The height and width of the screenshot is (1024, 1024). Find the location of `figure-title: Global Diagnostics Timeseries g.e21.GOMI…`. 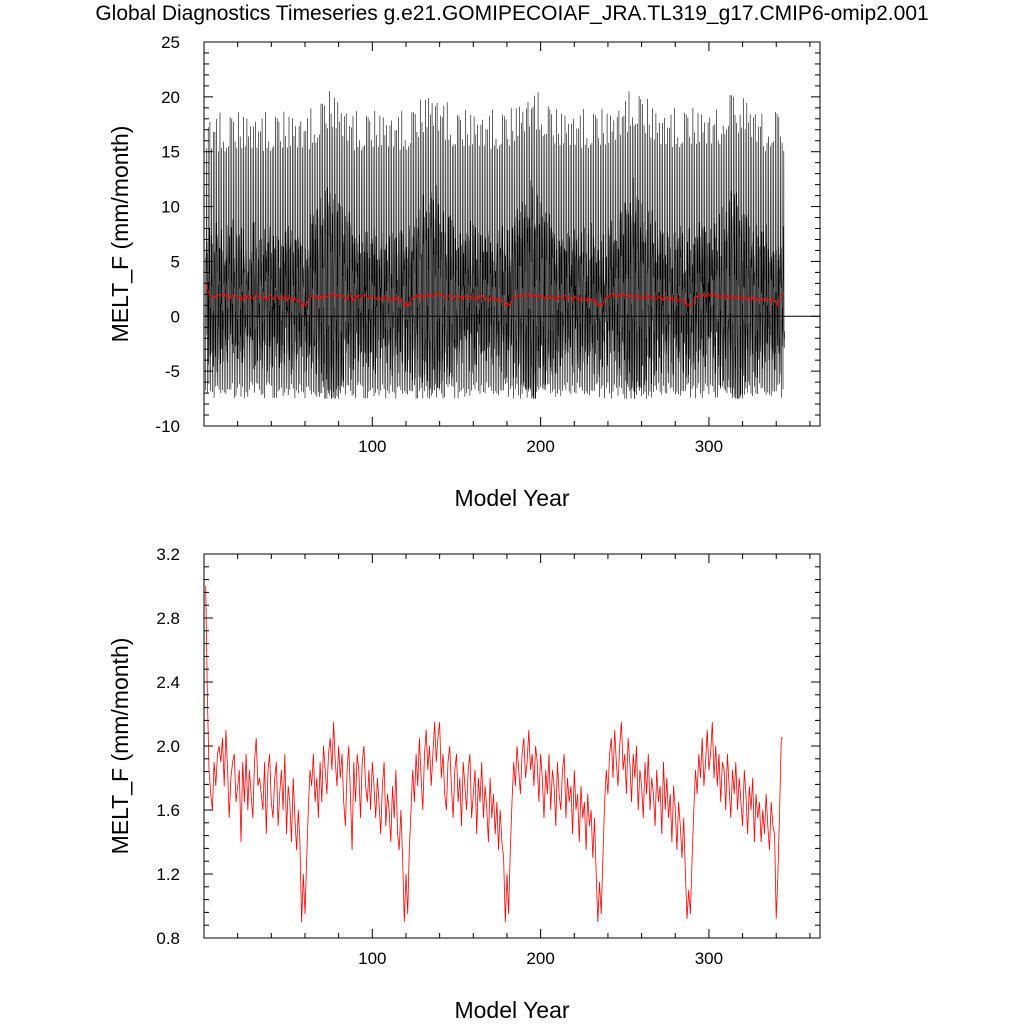

figure-title: Global Diagnostics Timeseries g.e21.GOMI… is located at coordinates (511, 13).